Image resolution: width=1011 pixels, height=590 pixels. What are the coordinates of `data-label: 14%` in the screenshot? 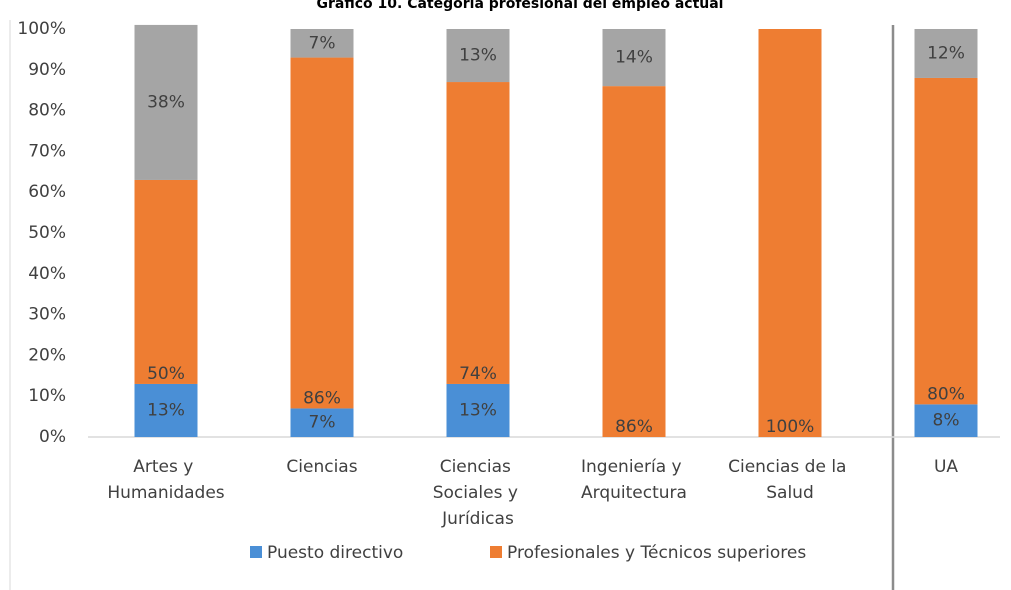 It's located at (634, 58).